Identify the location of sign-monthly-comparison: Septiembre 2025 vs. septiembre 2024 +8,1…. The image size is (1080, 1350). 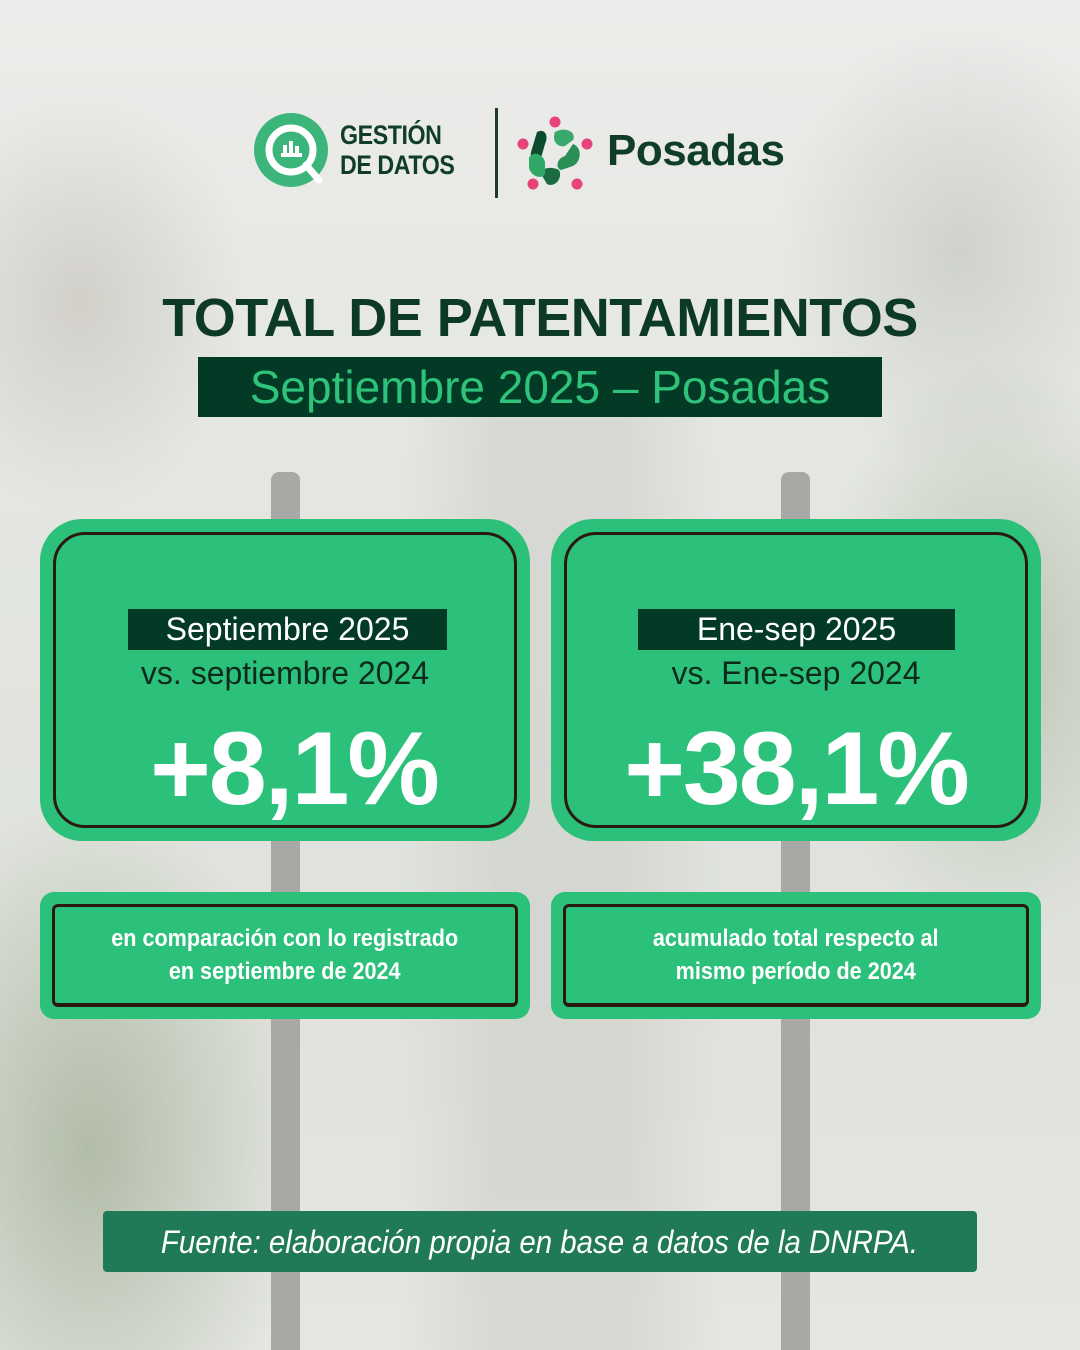
(285, 680).